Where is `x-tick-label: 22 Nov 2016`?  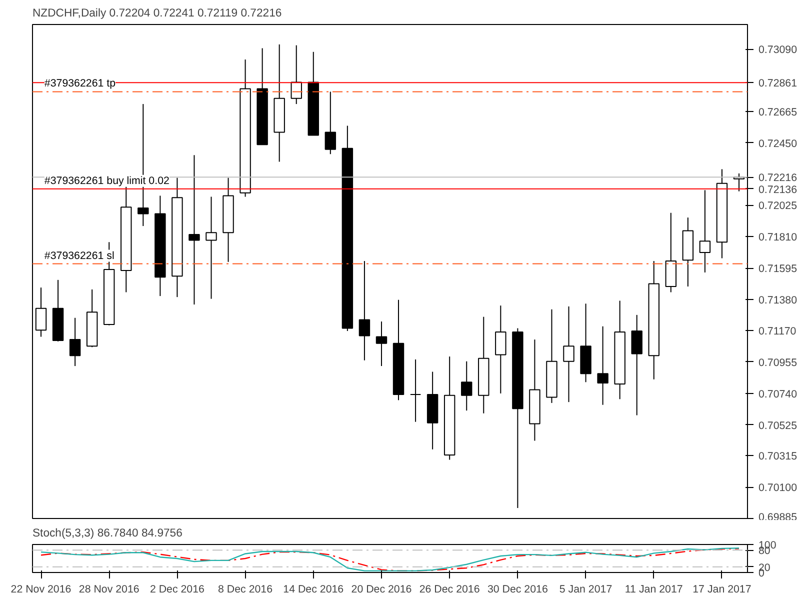 x-tick-label: 22 Nov 2016 is located at coordinates (41, 590).